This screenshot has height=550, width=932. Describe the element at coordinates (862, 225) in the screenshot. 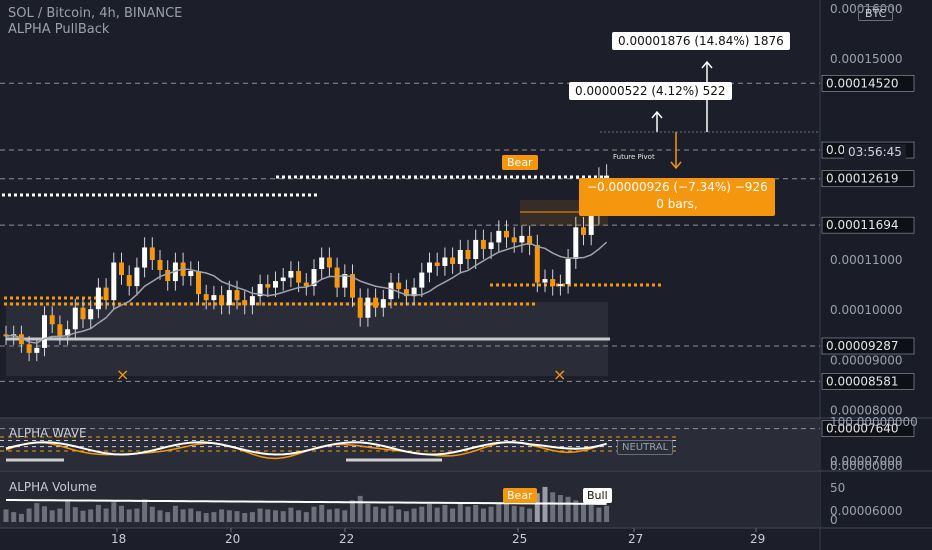

I see `price-level-label-3: 0.00011694` at that location.